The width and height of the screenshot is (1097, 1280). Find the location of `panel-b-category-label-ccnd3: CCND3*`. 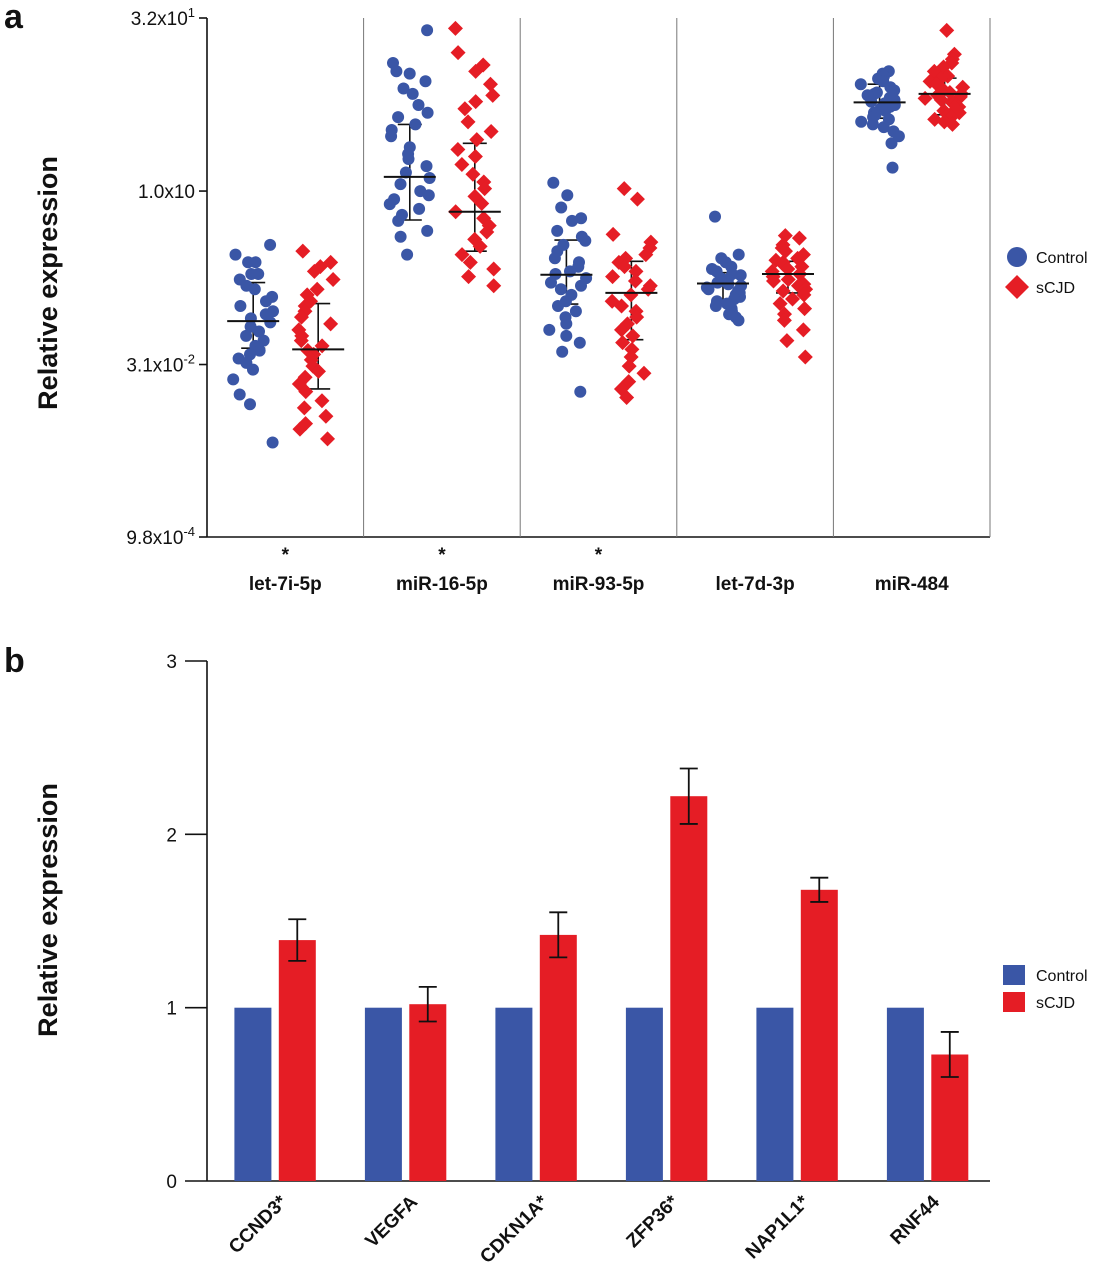

panel-b-category-label-ccnd3: CCND3* is located at coordinates (258, 1224).